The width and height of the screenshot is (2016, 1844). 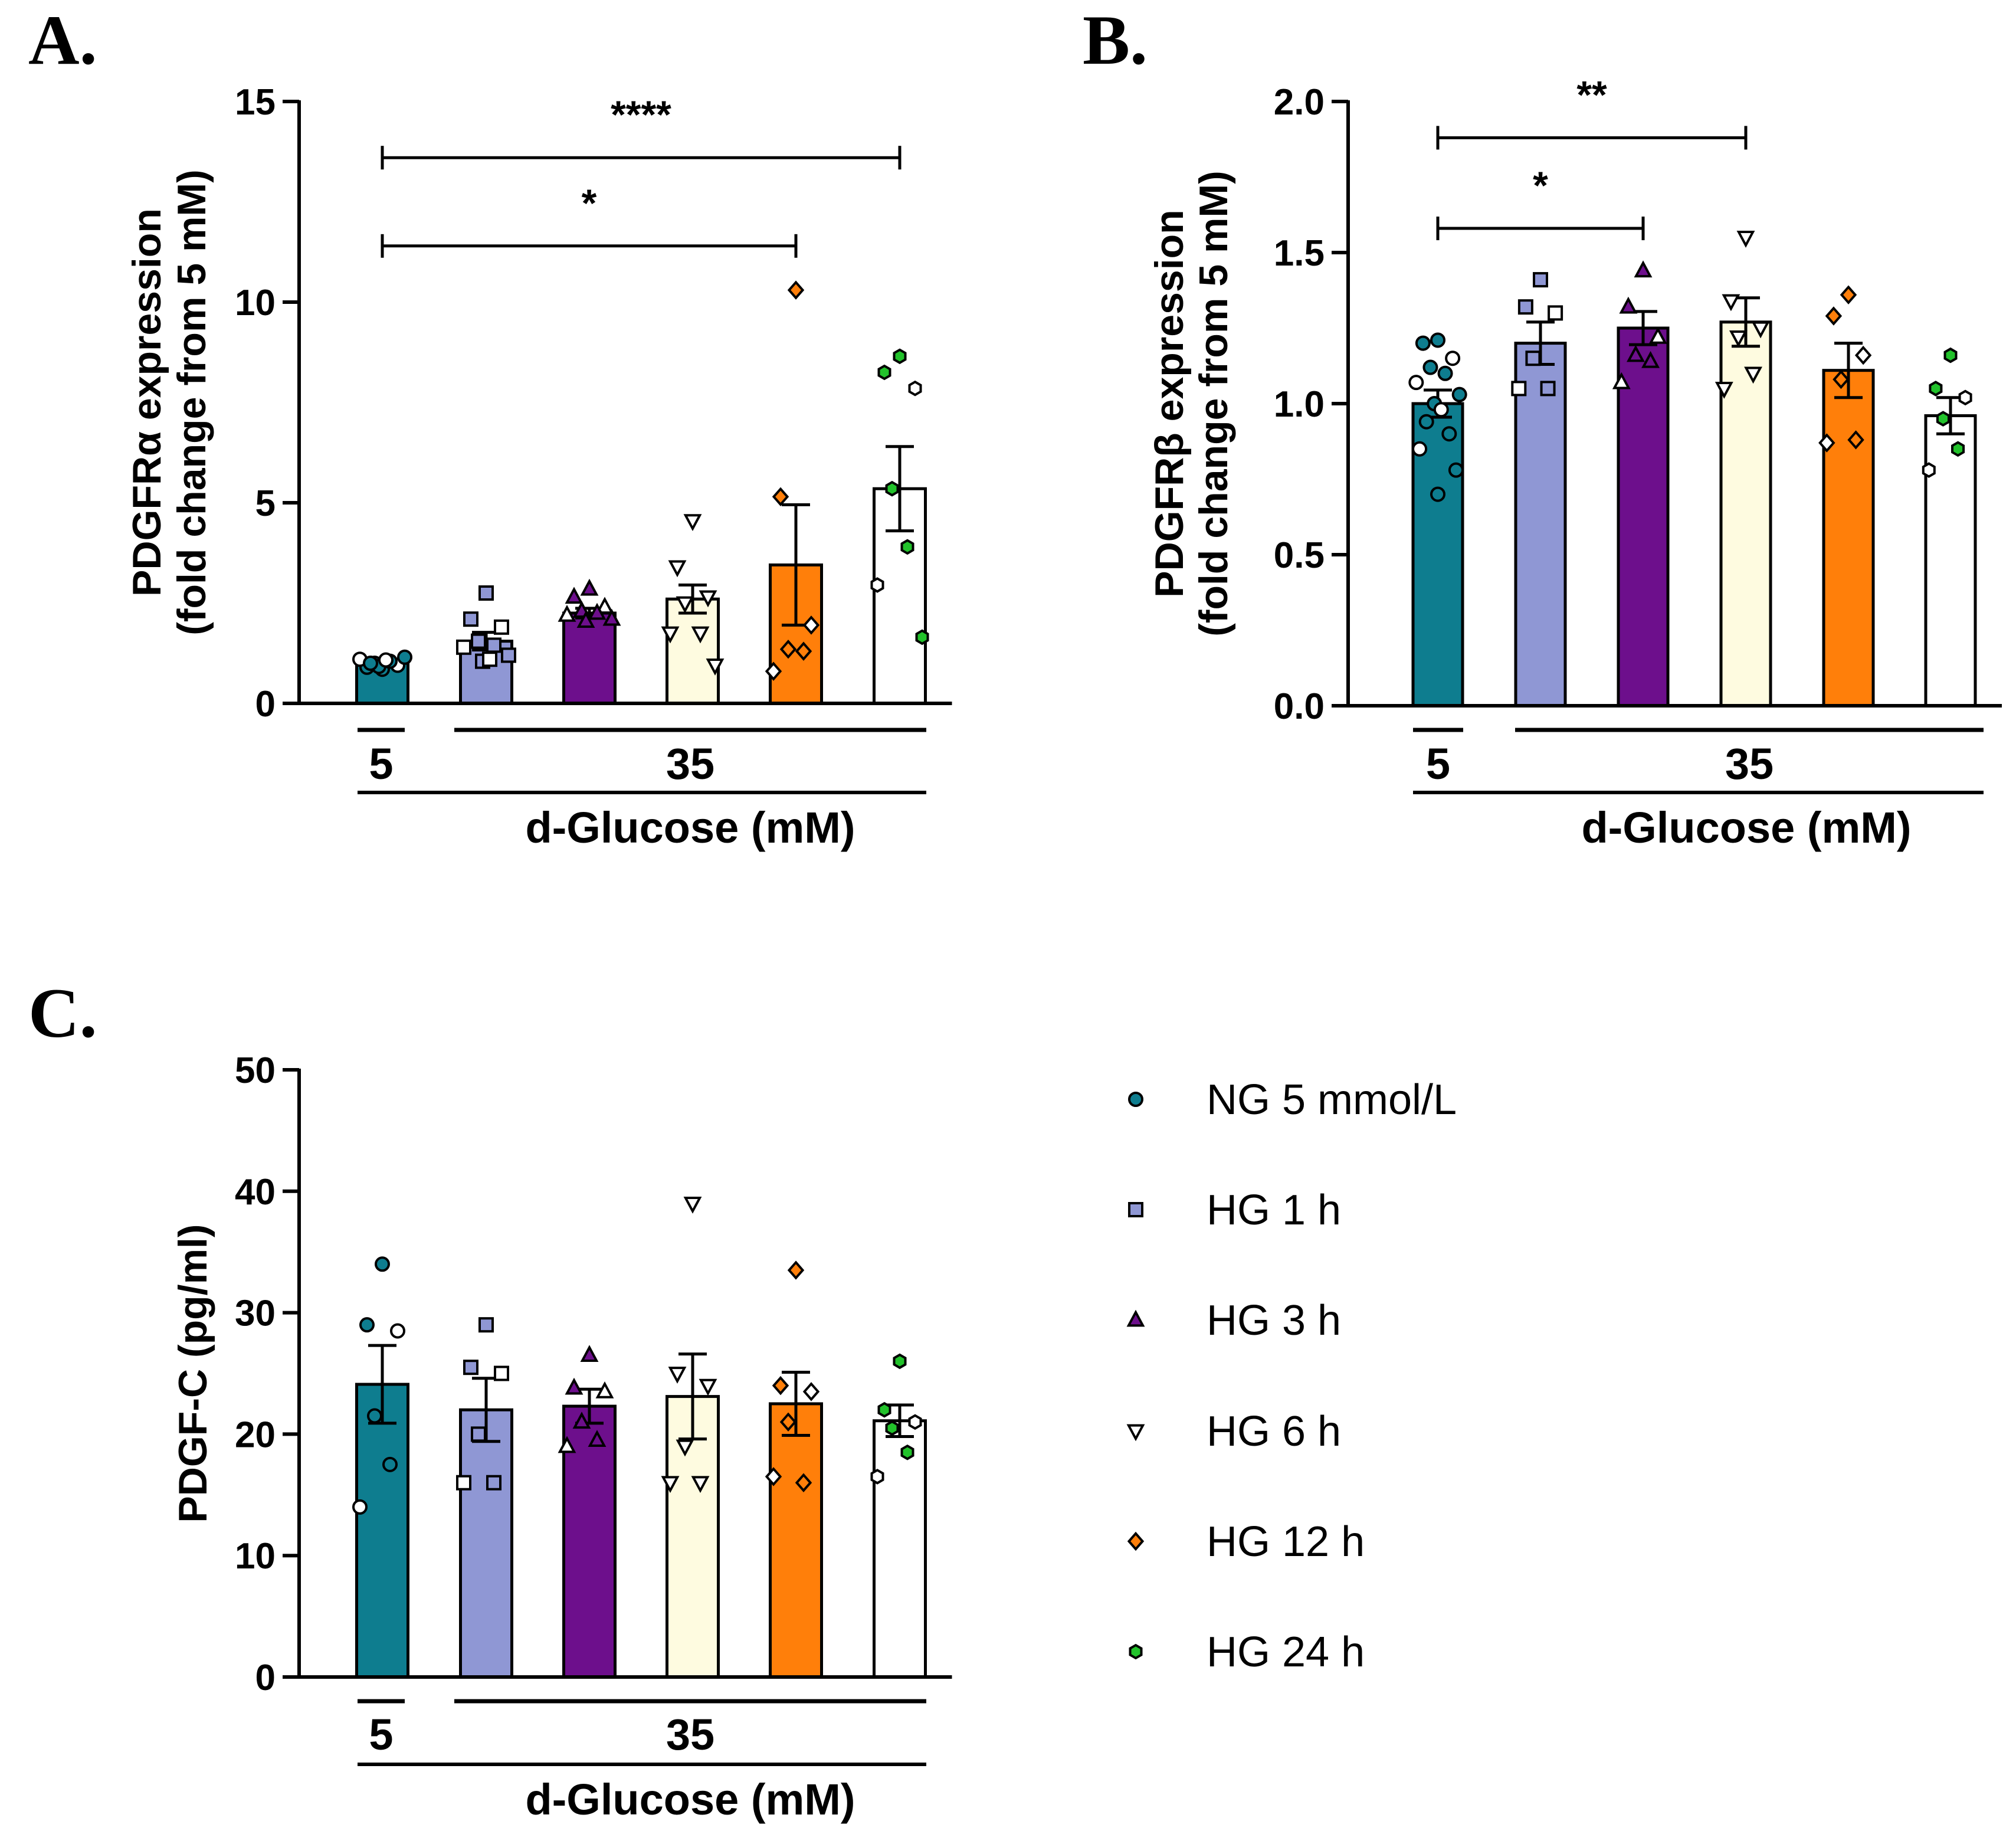 I want to click on significance-label: ****, so click(x=641, y=115).